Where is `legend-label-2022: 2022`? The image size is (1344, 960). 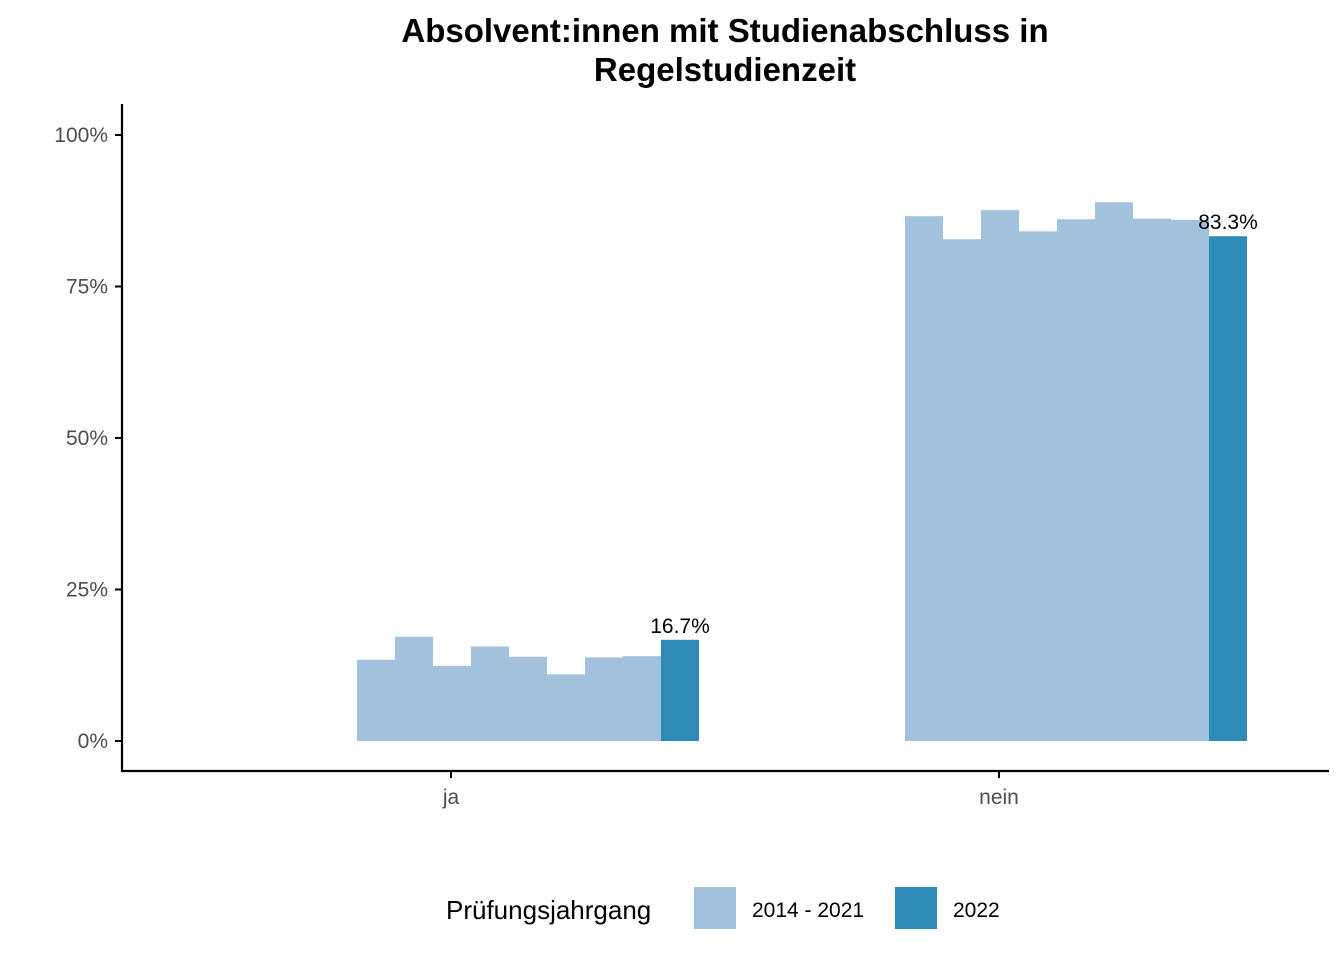 legend-label-2022: 2022 is located at coordinates (976, 910).